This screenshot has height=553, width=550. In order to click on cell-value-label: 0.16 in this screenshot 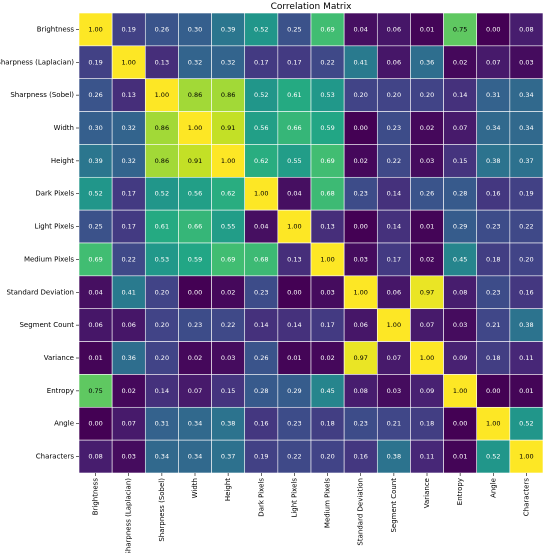, I will do `click(360, 457)`.